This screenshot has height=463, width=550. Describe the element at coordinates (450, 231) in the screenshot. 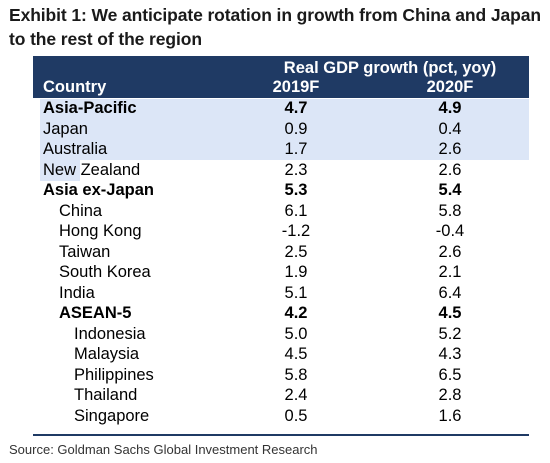

I see `growth-2020f: -0.4` at that location.